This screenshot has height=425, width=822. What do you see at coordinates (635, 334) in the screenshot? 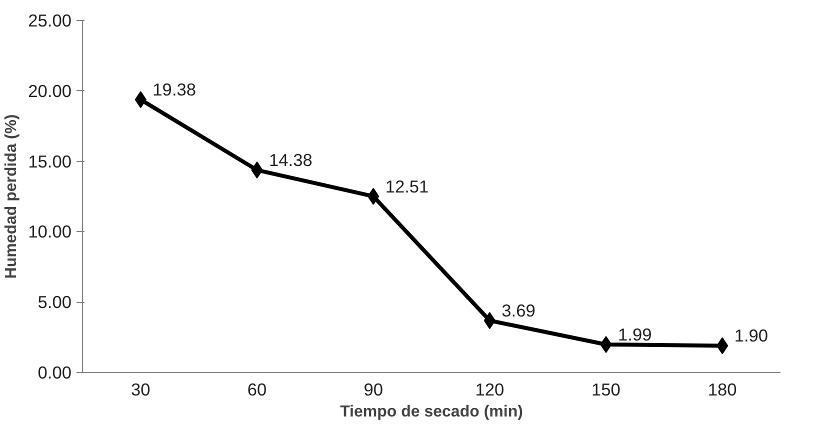
I see `data-label: 1.99` at bounding box center [635, 334].